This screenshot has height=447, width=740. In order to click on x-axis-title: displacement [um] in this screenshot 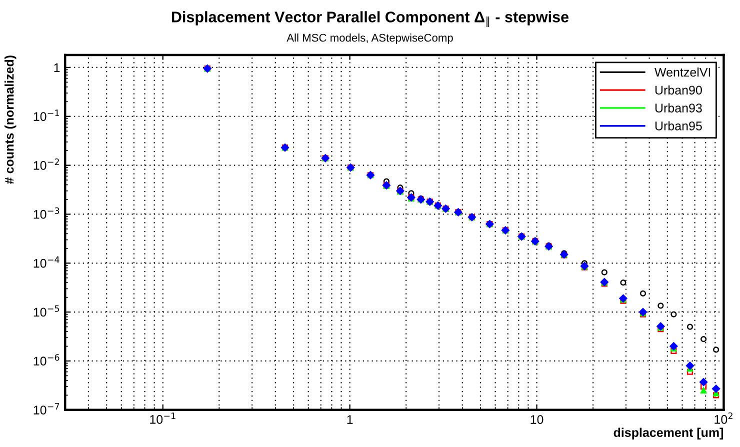, I will do `click(669, 434)`.